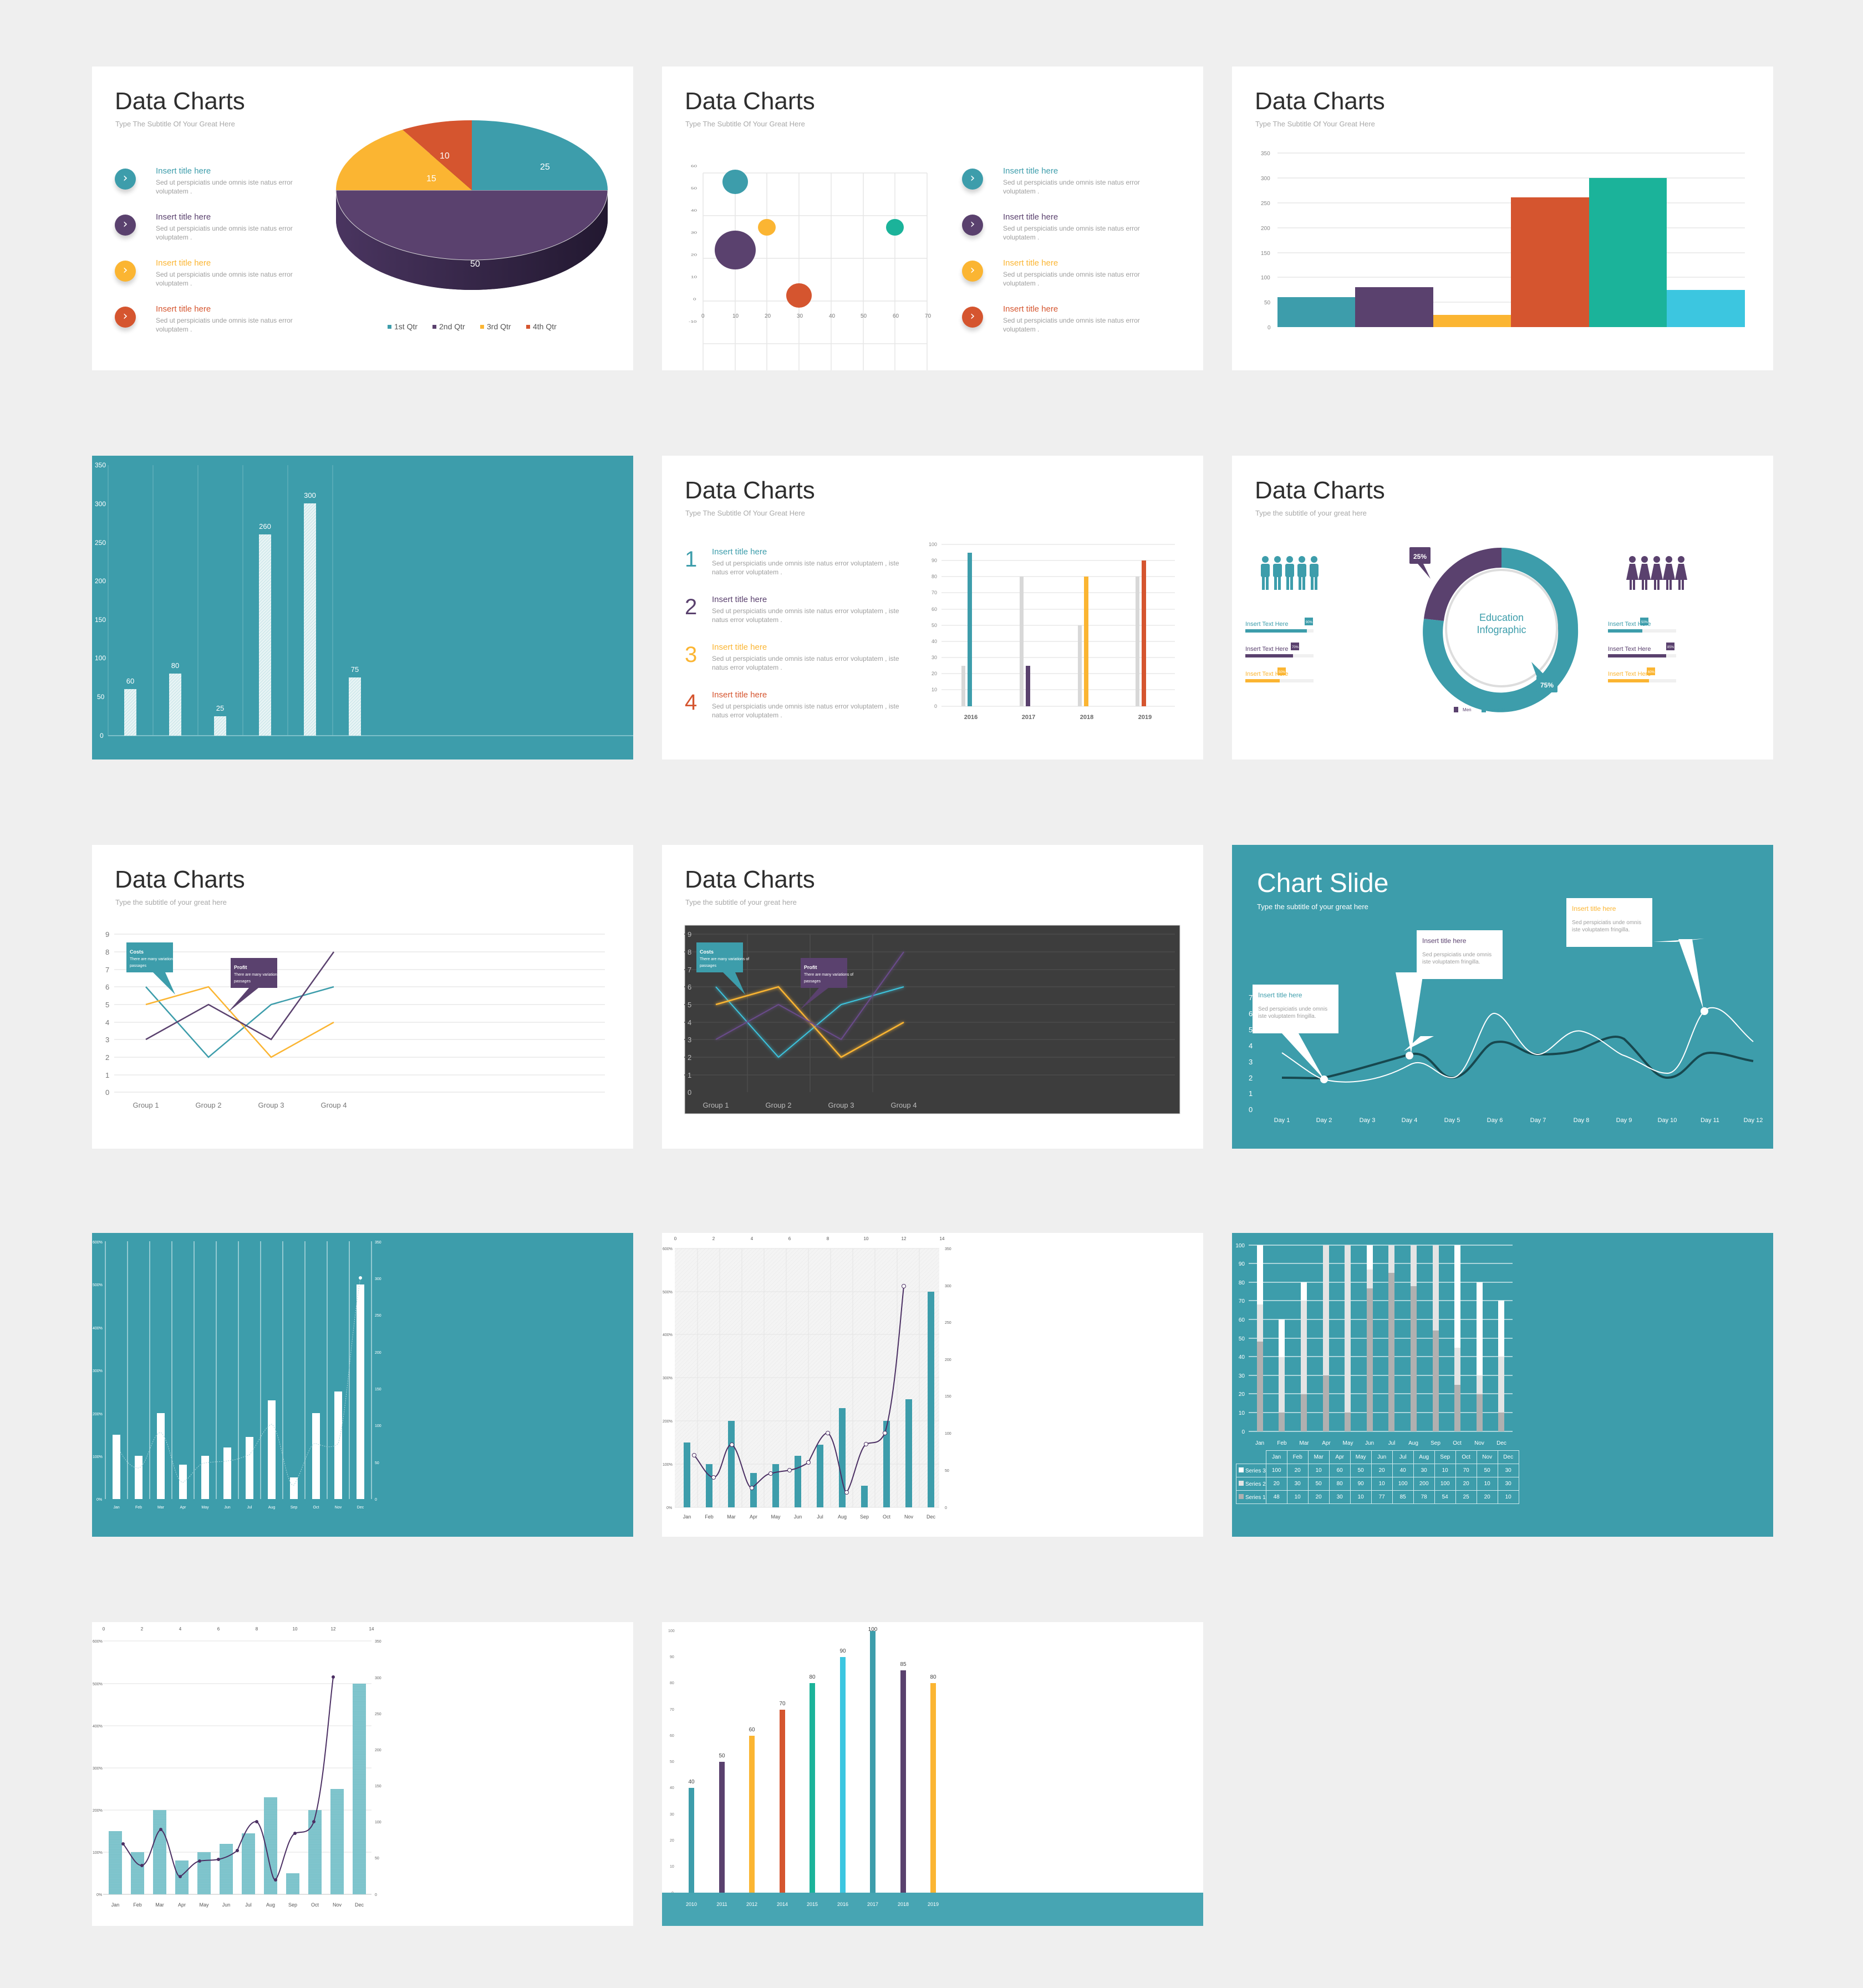 The height and width of the screenshot is (1988, 1863). I want to click on svg-text: 0%, so click(669, 1508).